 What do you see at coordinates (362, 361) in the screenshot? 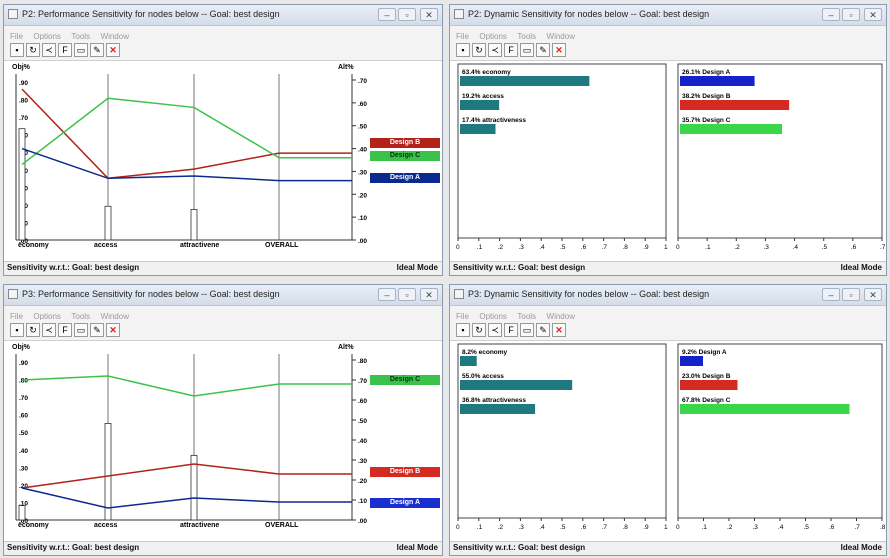
I see `right-tick-label: .80` at bounding box center [362, 361].